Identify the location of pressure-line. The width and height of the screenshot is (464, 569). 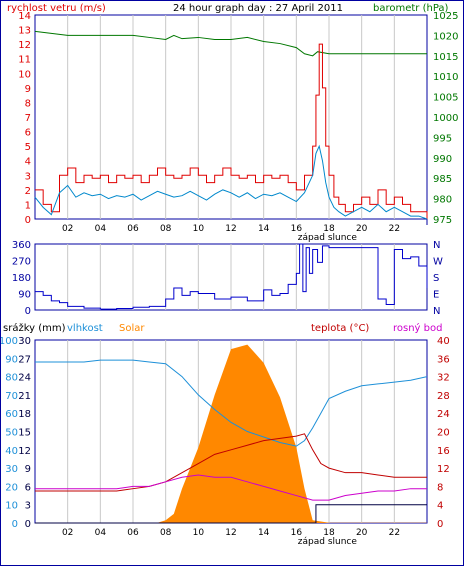
(230, 43).